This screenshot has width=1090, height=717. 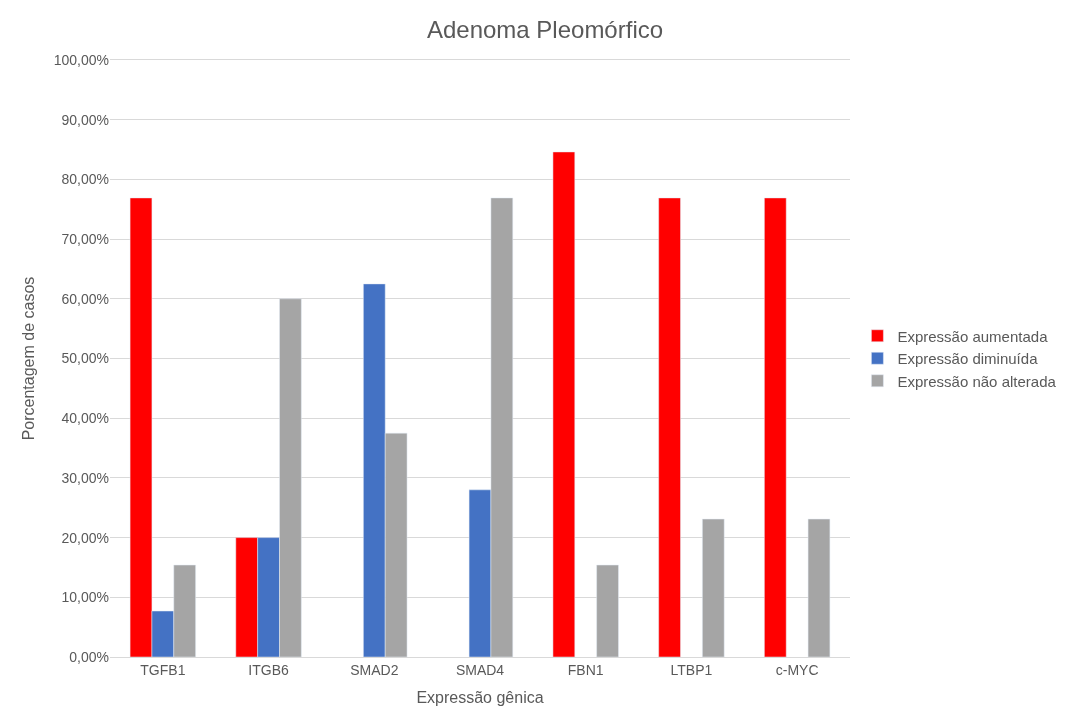 What do you see at coordinates (691, 669) in the screenshot?
I see `x-tick-label: LTBP1` at bounding box center [691, 669].